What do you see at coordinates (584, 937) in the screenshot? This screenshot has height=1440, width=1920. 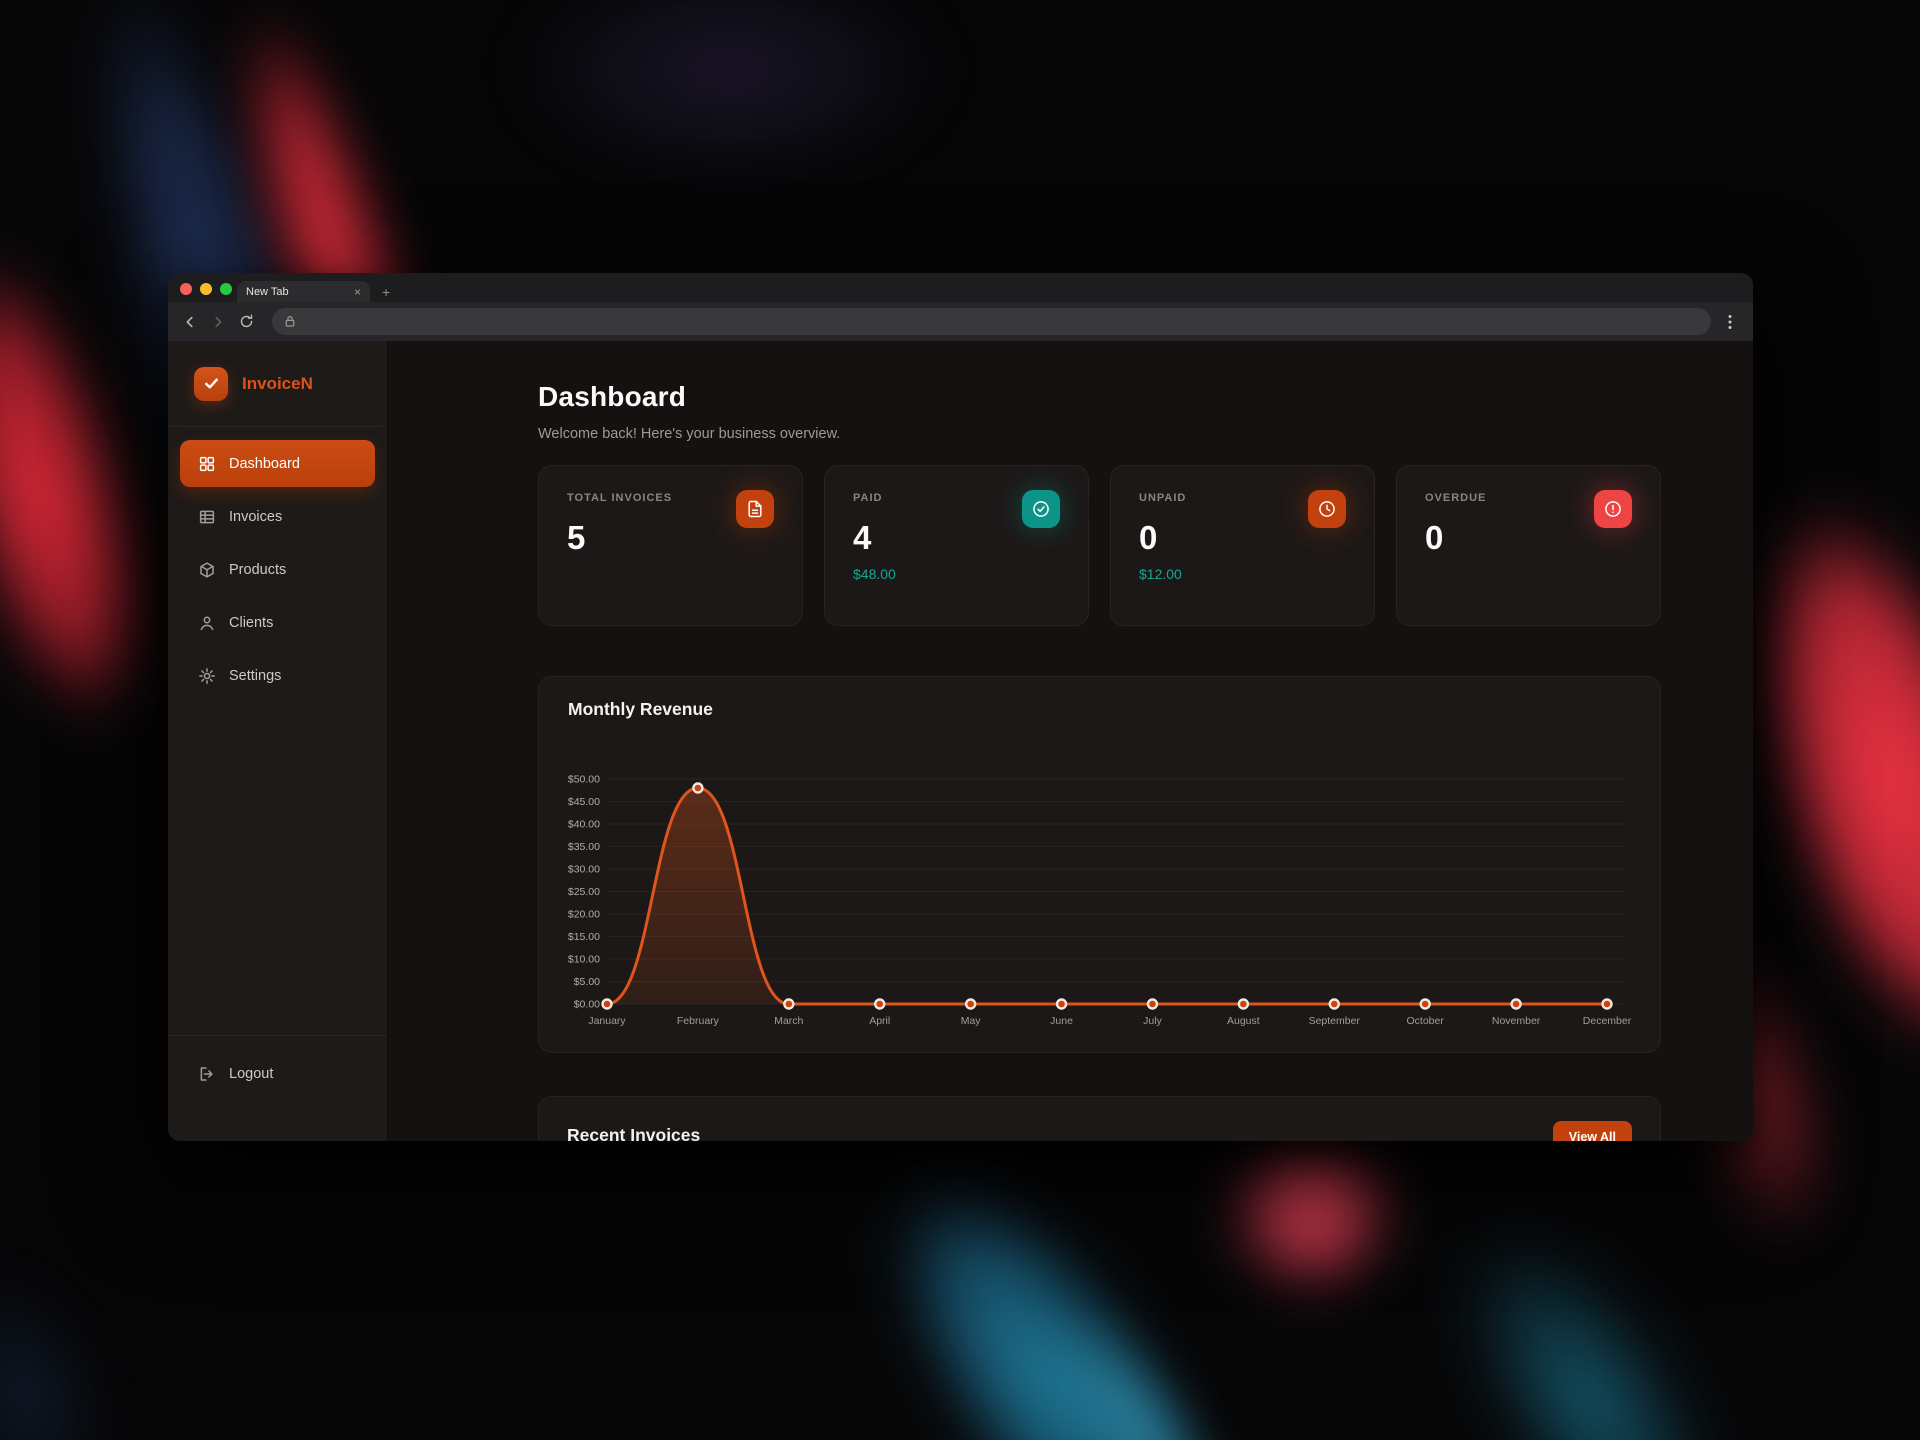 I see `svg-text: $15.00` at bounding box center [584, 937].